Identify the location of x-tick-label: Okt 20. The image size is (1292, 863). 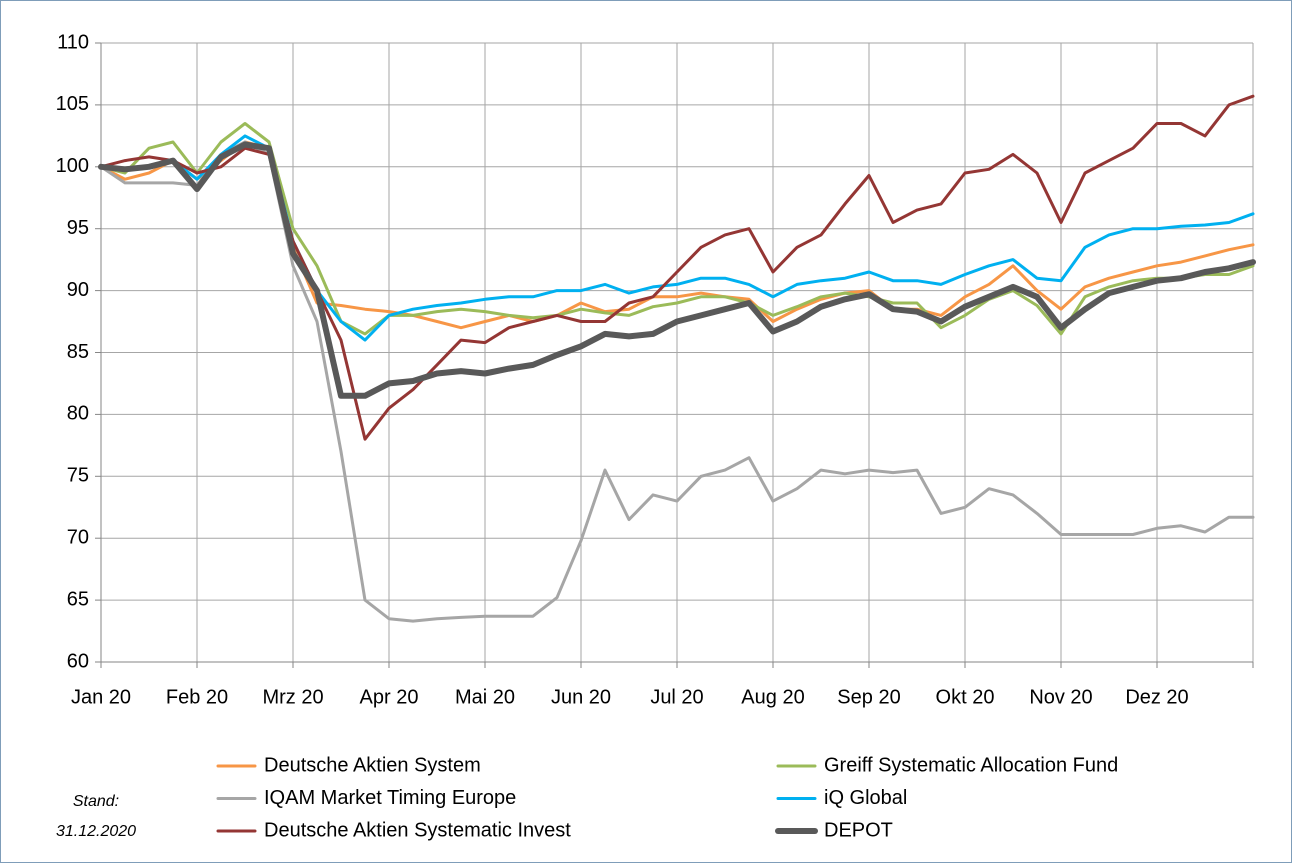
(965, 697).